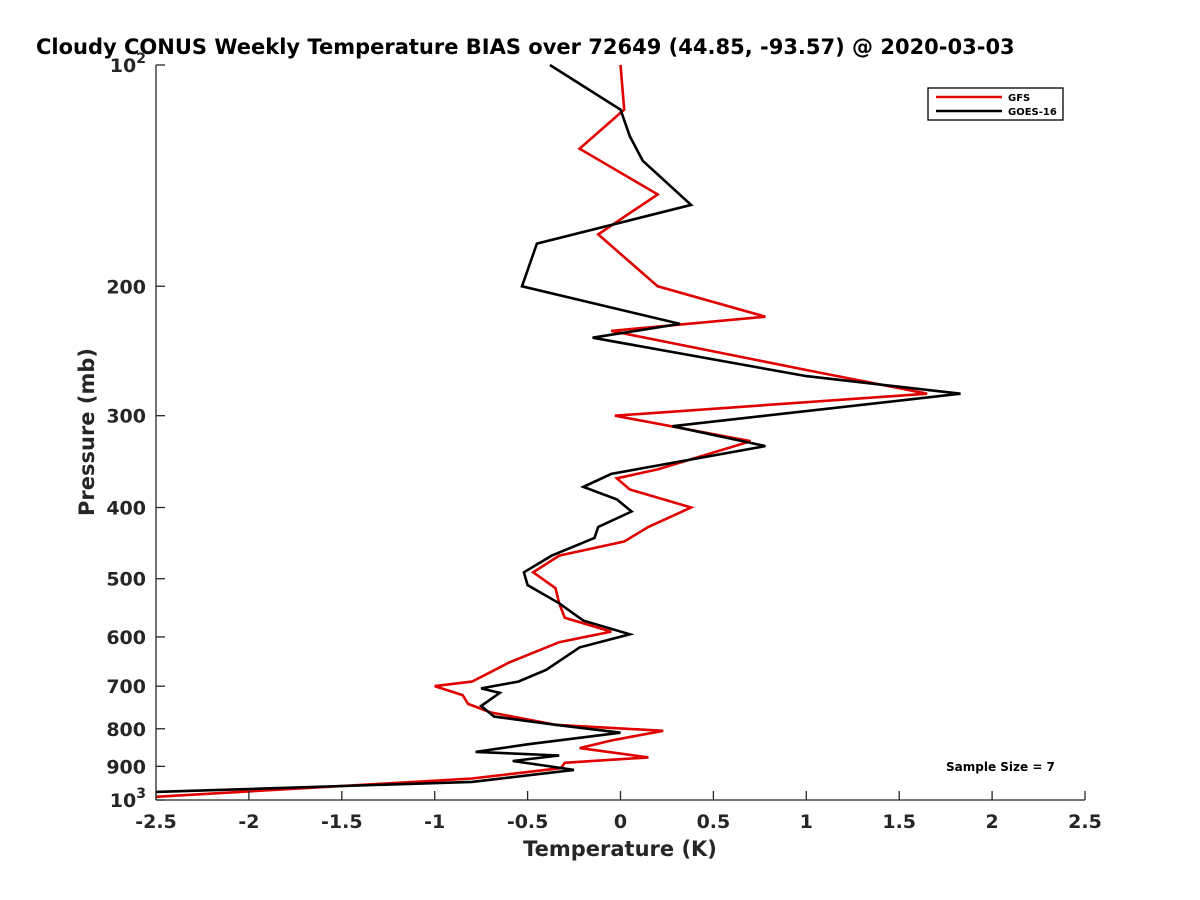 Image resolution: width=1200 pixels, height=900 pixels. What do you see at coordinates (1032, 112) in the screenshot?
I see `legend-label-goes16: GOES-16` at bounding box center [1032, 112].